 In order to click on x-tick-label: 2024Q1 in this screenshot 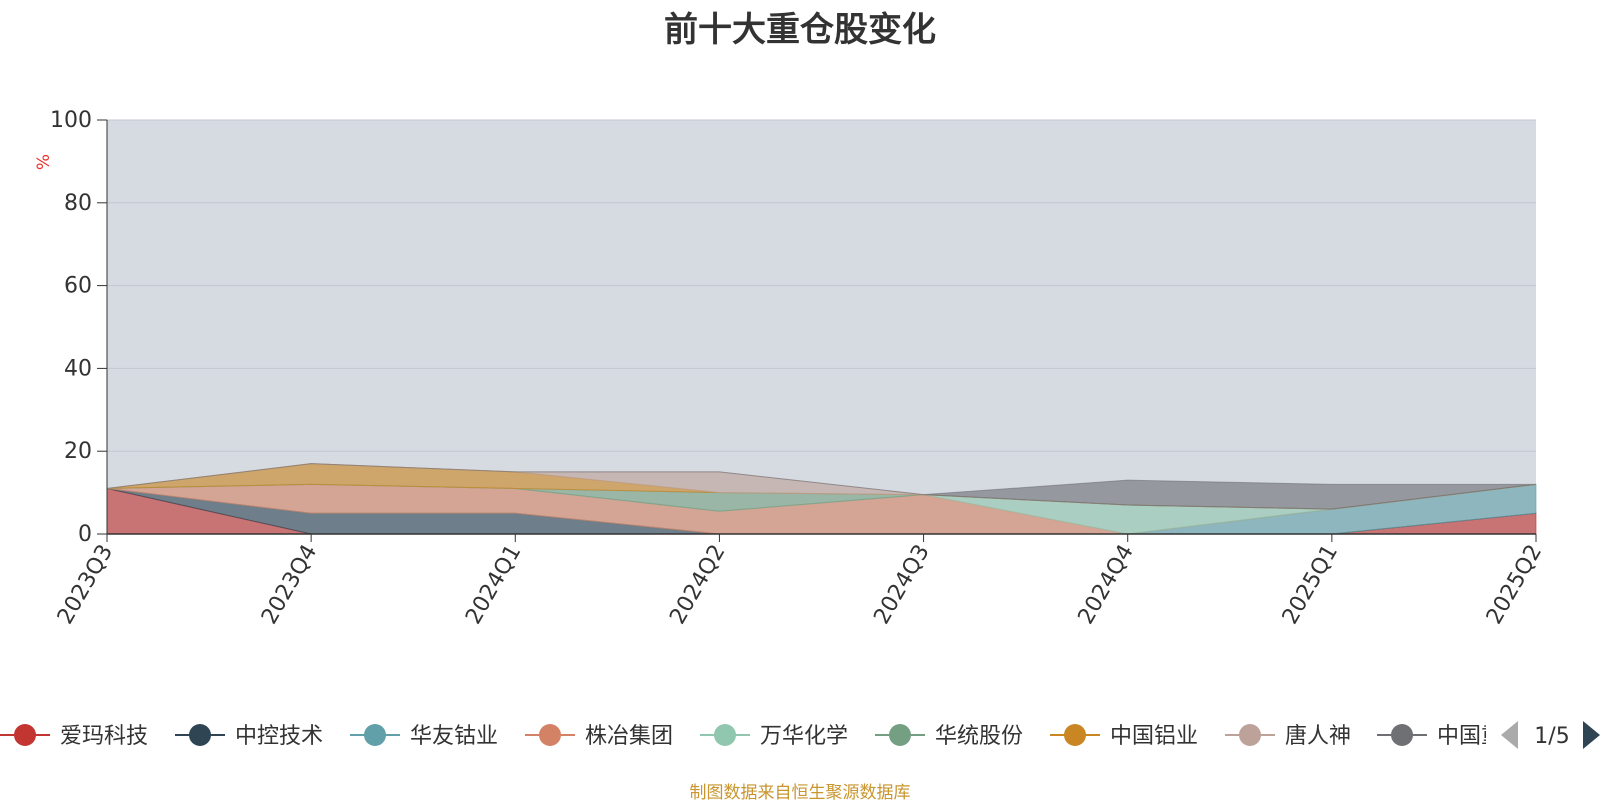, I will do `click(493, 585)`.